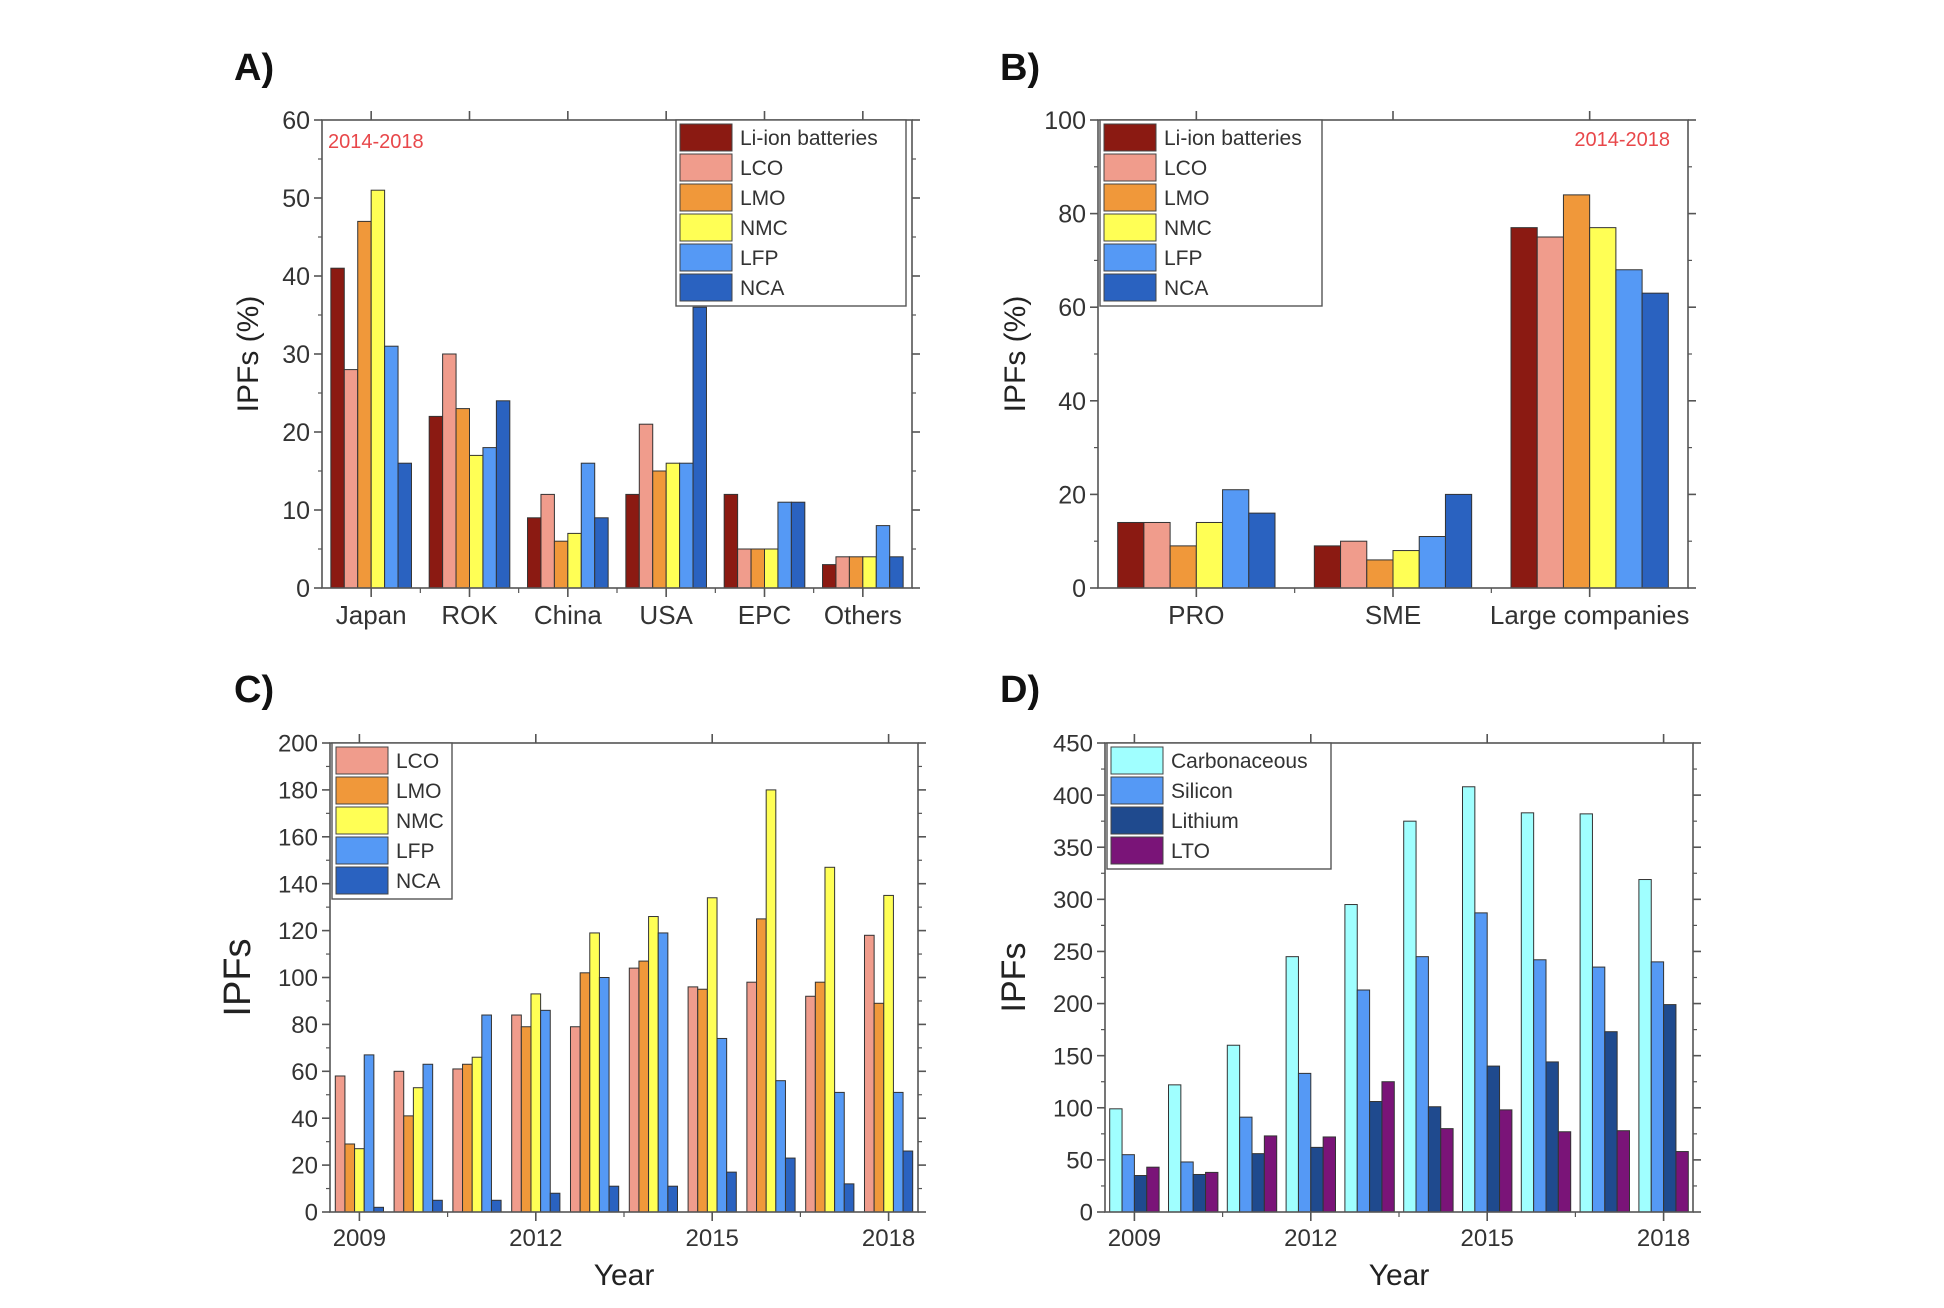 This screenshot has height=1308, width=1944. Describe the element at coordinates (588, 525) in the screenshot. I see `bar-lfp-china` at that location.